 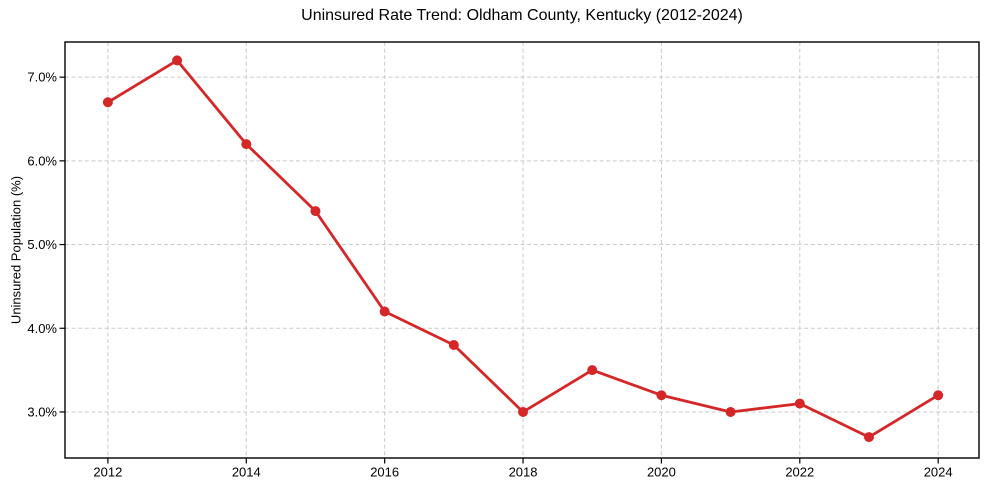 I want to click on y-tick-label: 4.0%, so click(x=42, y=328).